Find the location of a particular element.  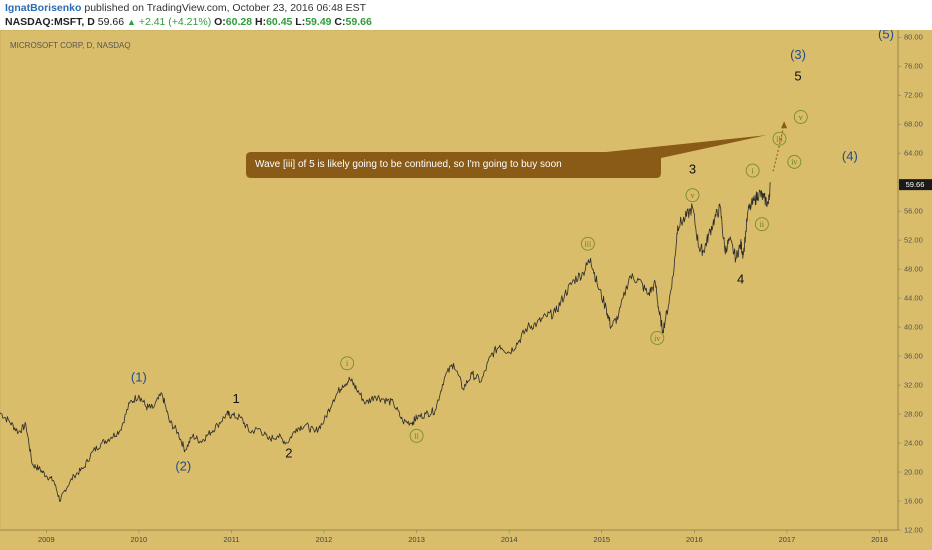

x-tick-label: 2011 is located at coordinates (231, 539).